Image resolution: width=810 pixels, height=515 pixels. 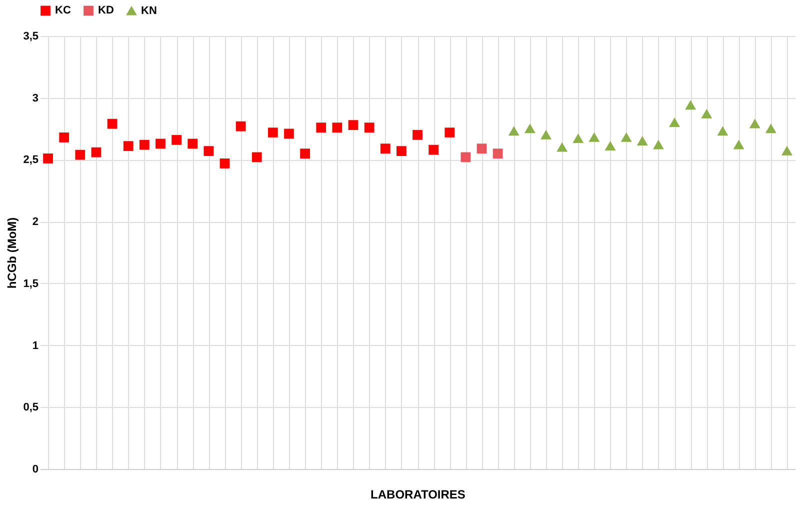 What do you see at coordinates (12, 253) in the screenshot?
I see `y-axis-title: hCGb (MoM)` at bounding box center [12, 253].